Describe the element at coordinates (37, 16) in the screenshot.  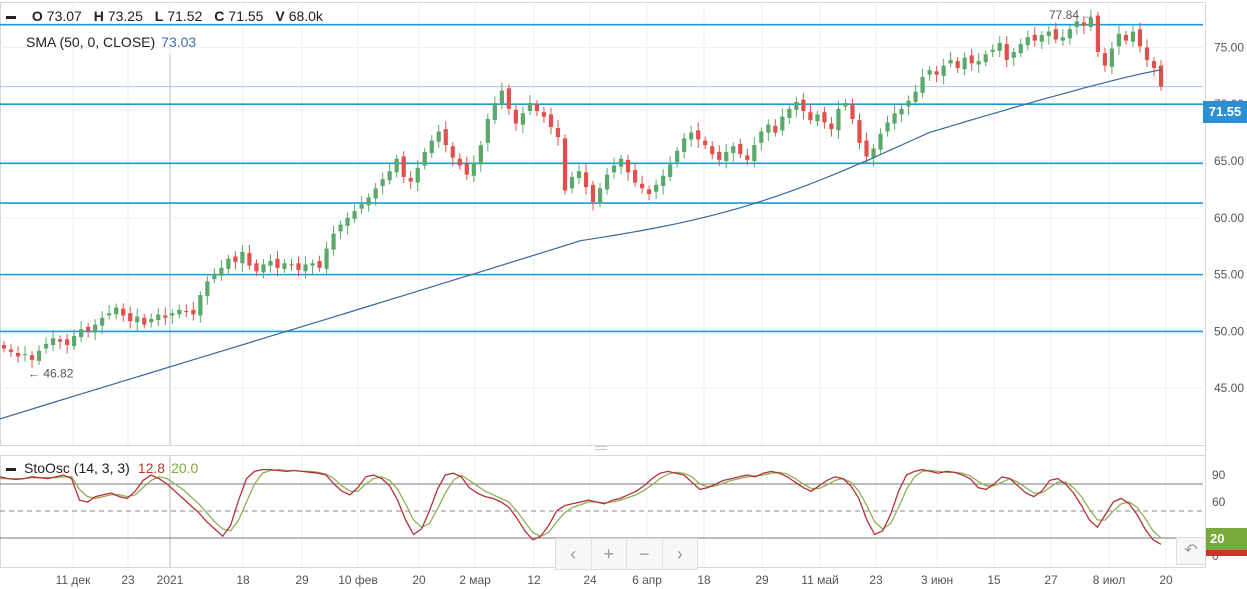
I see `open-label: O` at that location.